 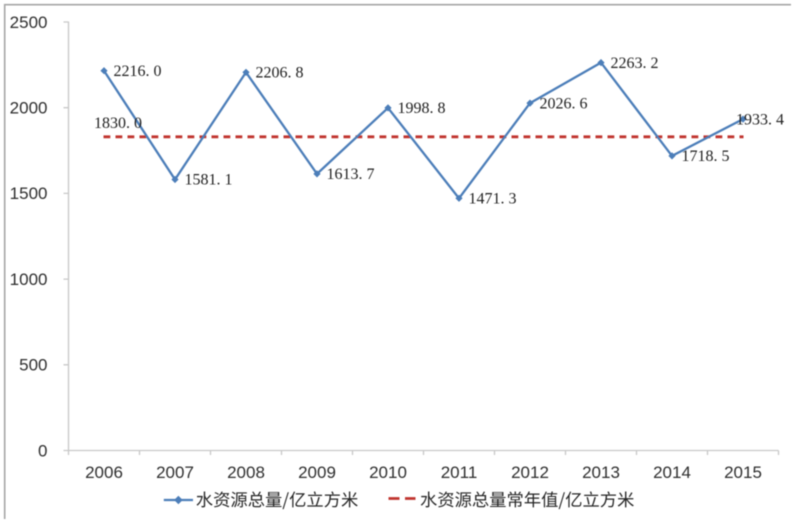 I want to click on svg-text: 2263. 2, so click(x=635, y=63).